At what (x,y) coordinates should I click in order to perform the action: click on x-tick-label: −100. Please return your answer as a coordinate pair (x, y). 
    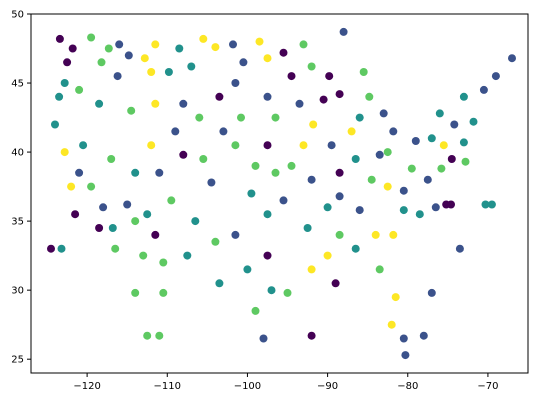
    Looking at the image, I should click on (247, 386).